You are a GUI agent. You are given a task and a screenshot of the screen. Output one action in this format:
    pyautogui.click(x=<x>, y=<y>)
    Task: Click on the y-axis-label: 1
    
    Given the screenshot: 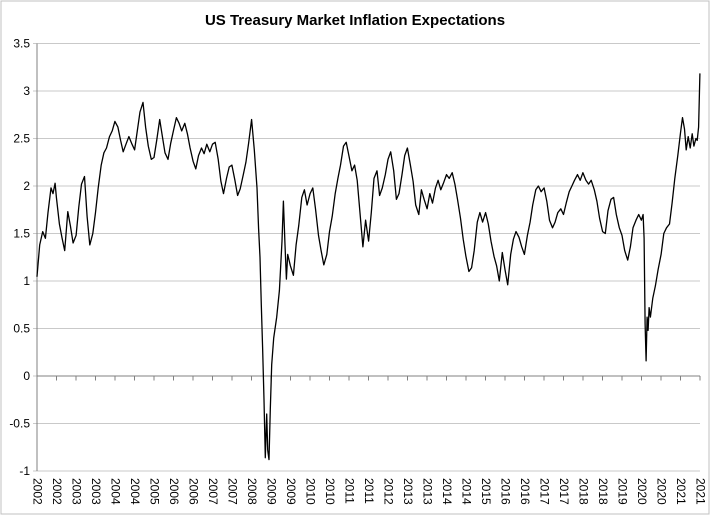 What is the action you would take?
    pyautogui.click(x=26, y=281)
    